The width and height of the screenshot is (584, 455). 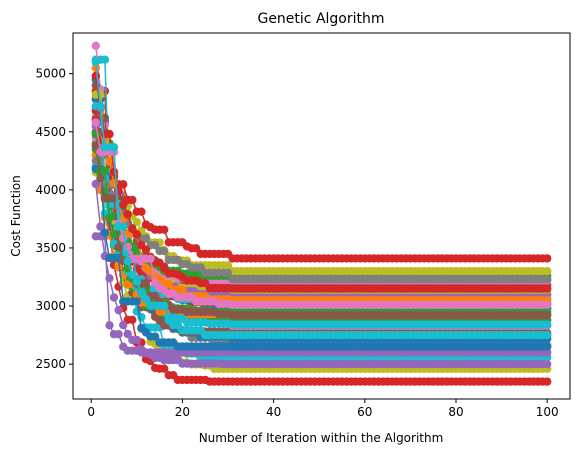 What do you see at coordinates (320, 19) in the screenshot?
I see `chart-title: Genetic Algorithm` at bounding box center [320, 19].